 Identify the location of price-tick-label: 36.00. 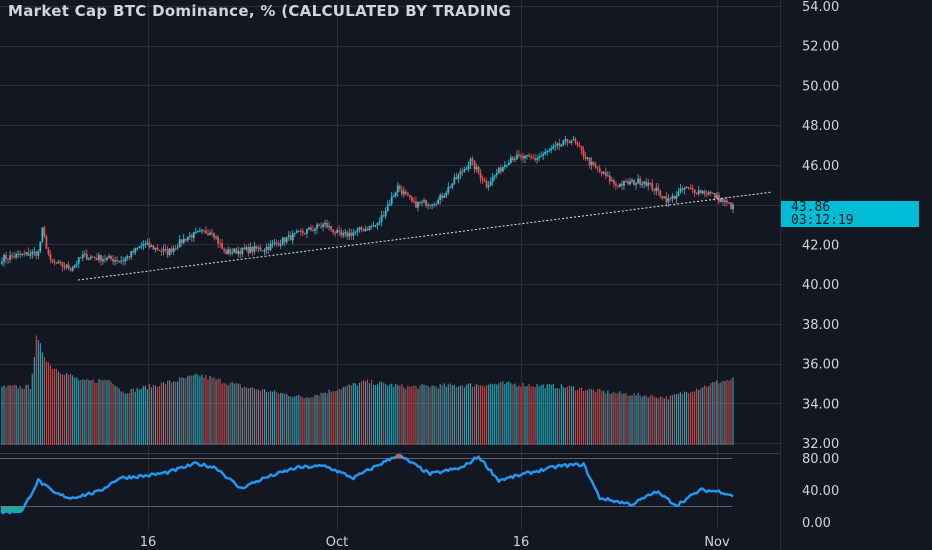
(820, 365).